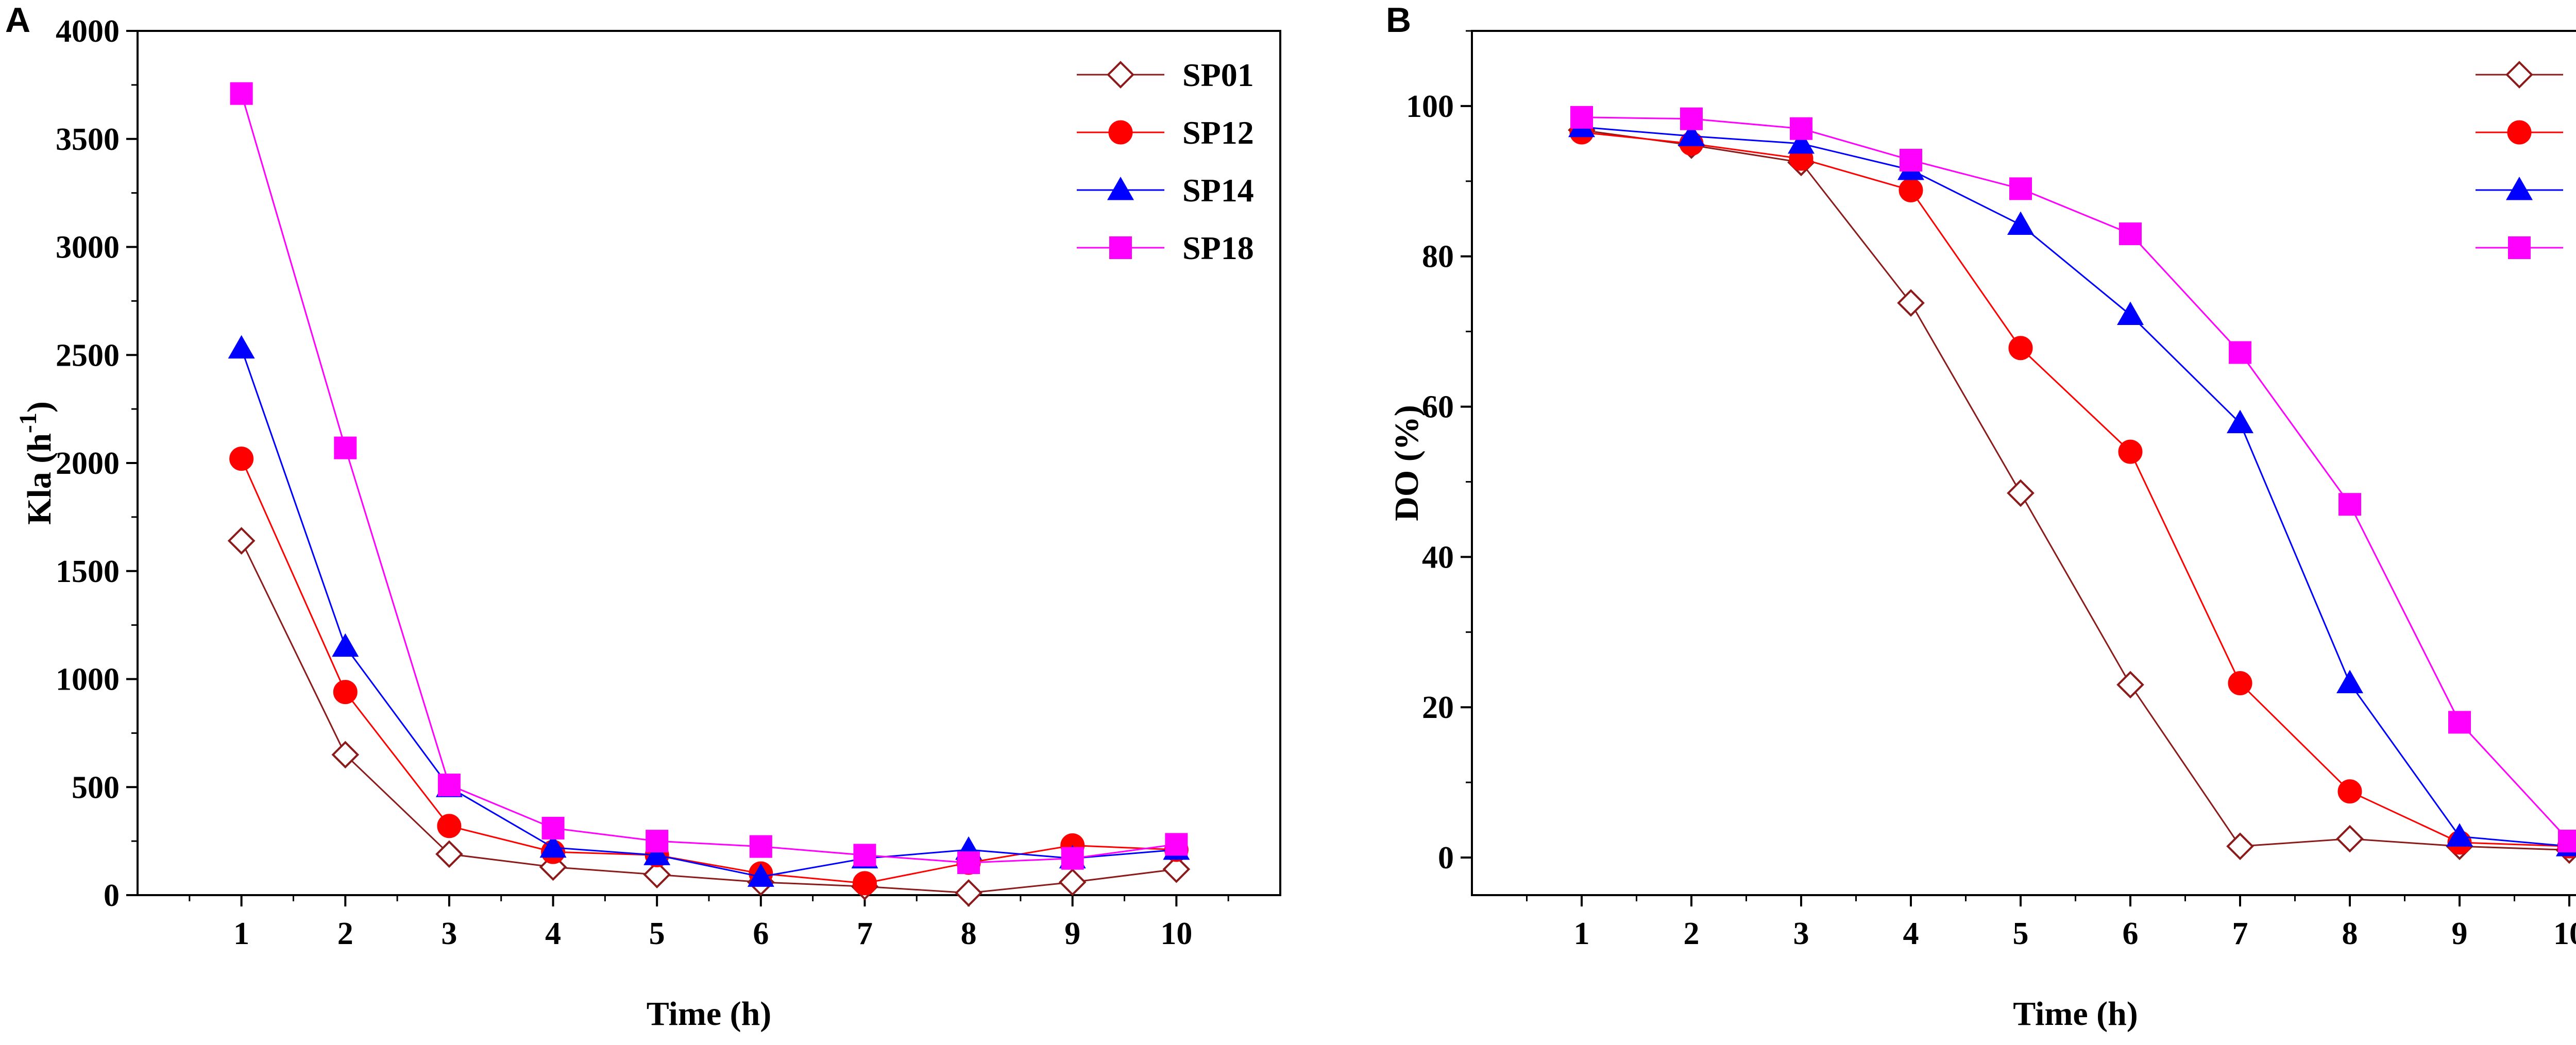  What do you see at coordinates (2460, 933) in the screenshot?
I see `panel-b-x-tick-label: 9` at bounding box center [2460, 933].